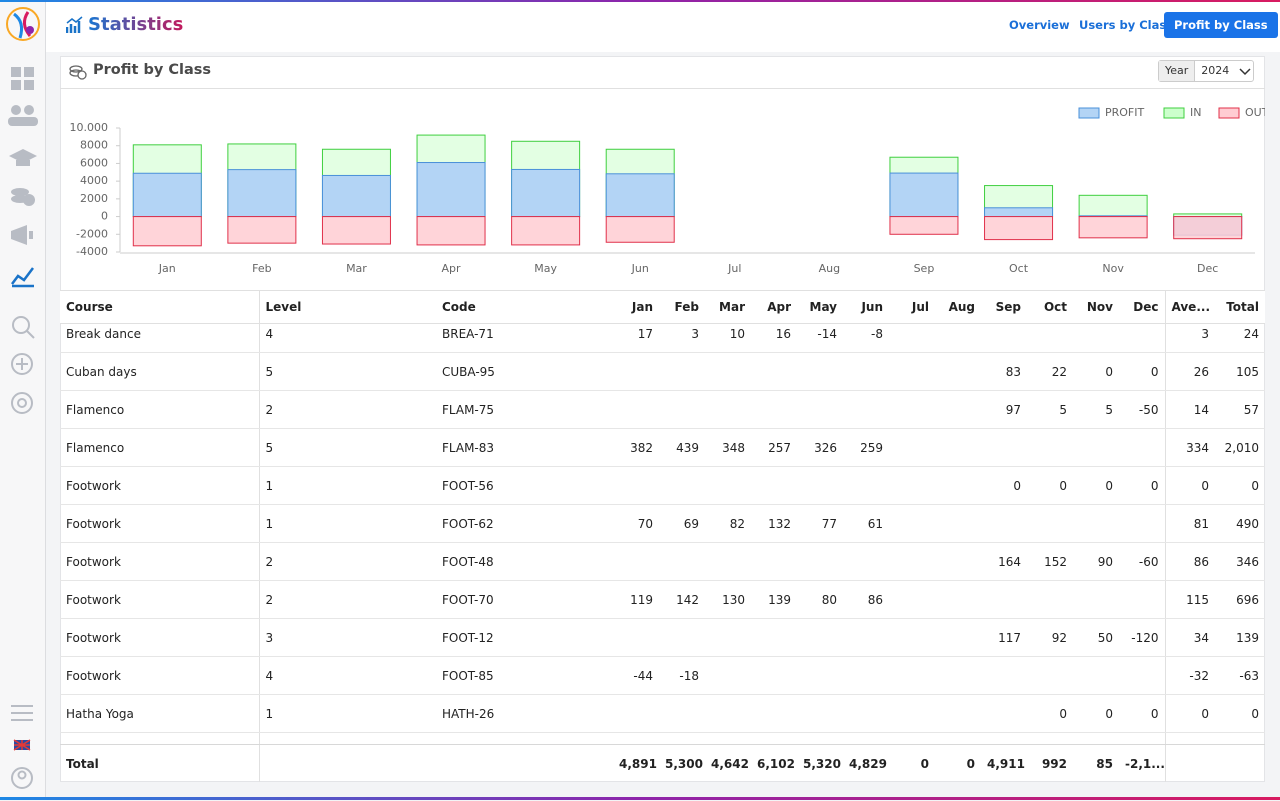  What do you see at coordinates (1221, 25) in the screenshot?
I see `tab: Profit by Class` at bounding box center [1221, 25].